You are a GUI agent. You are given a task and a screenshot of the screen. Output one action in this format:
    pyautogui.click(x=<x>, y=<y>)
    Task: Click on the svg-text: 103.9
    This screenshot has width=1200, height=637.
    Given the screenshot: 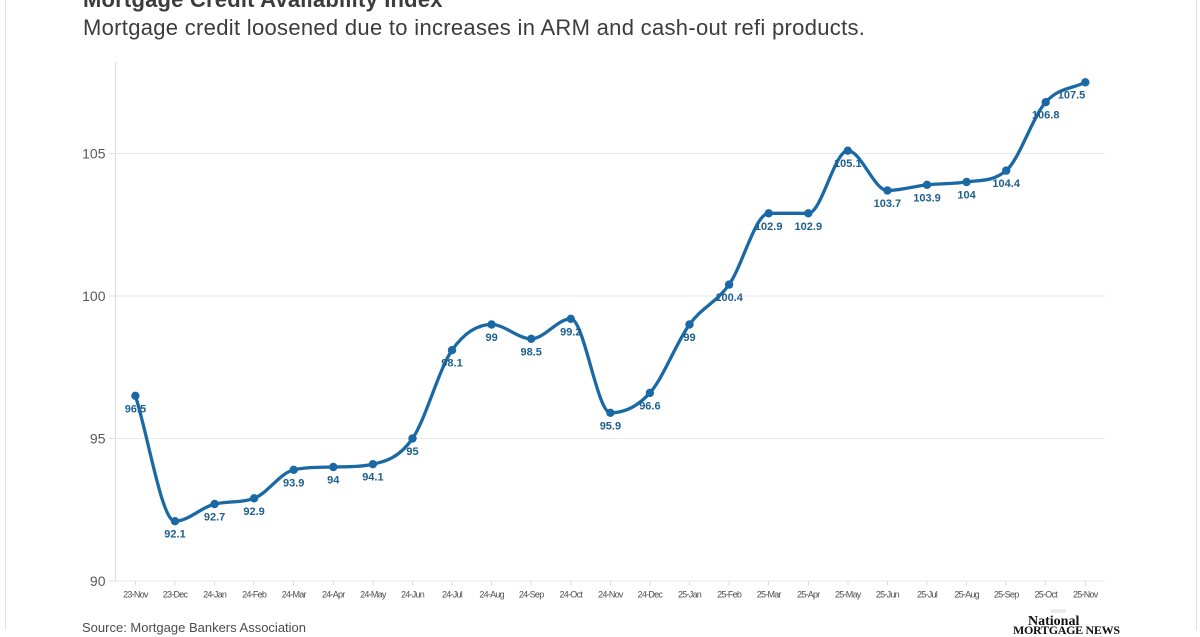 What is the action you would take?
    pyautogui.click(x=927, y=198)
    